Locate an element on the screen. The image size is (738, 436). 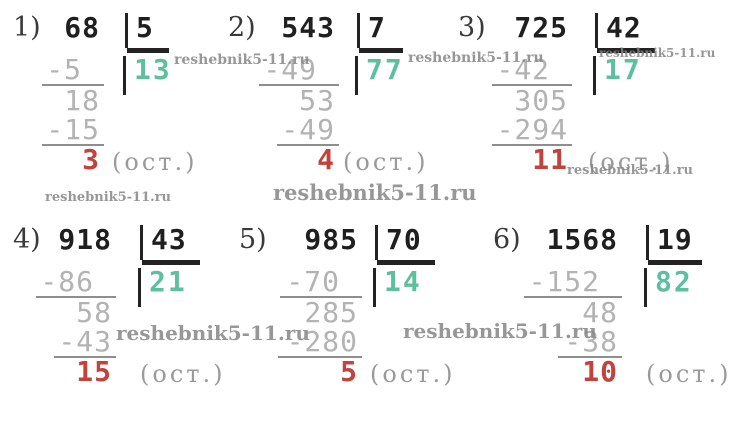
divisor: 19 is located at coordinates (675, 239).